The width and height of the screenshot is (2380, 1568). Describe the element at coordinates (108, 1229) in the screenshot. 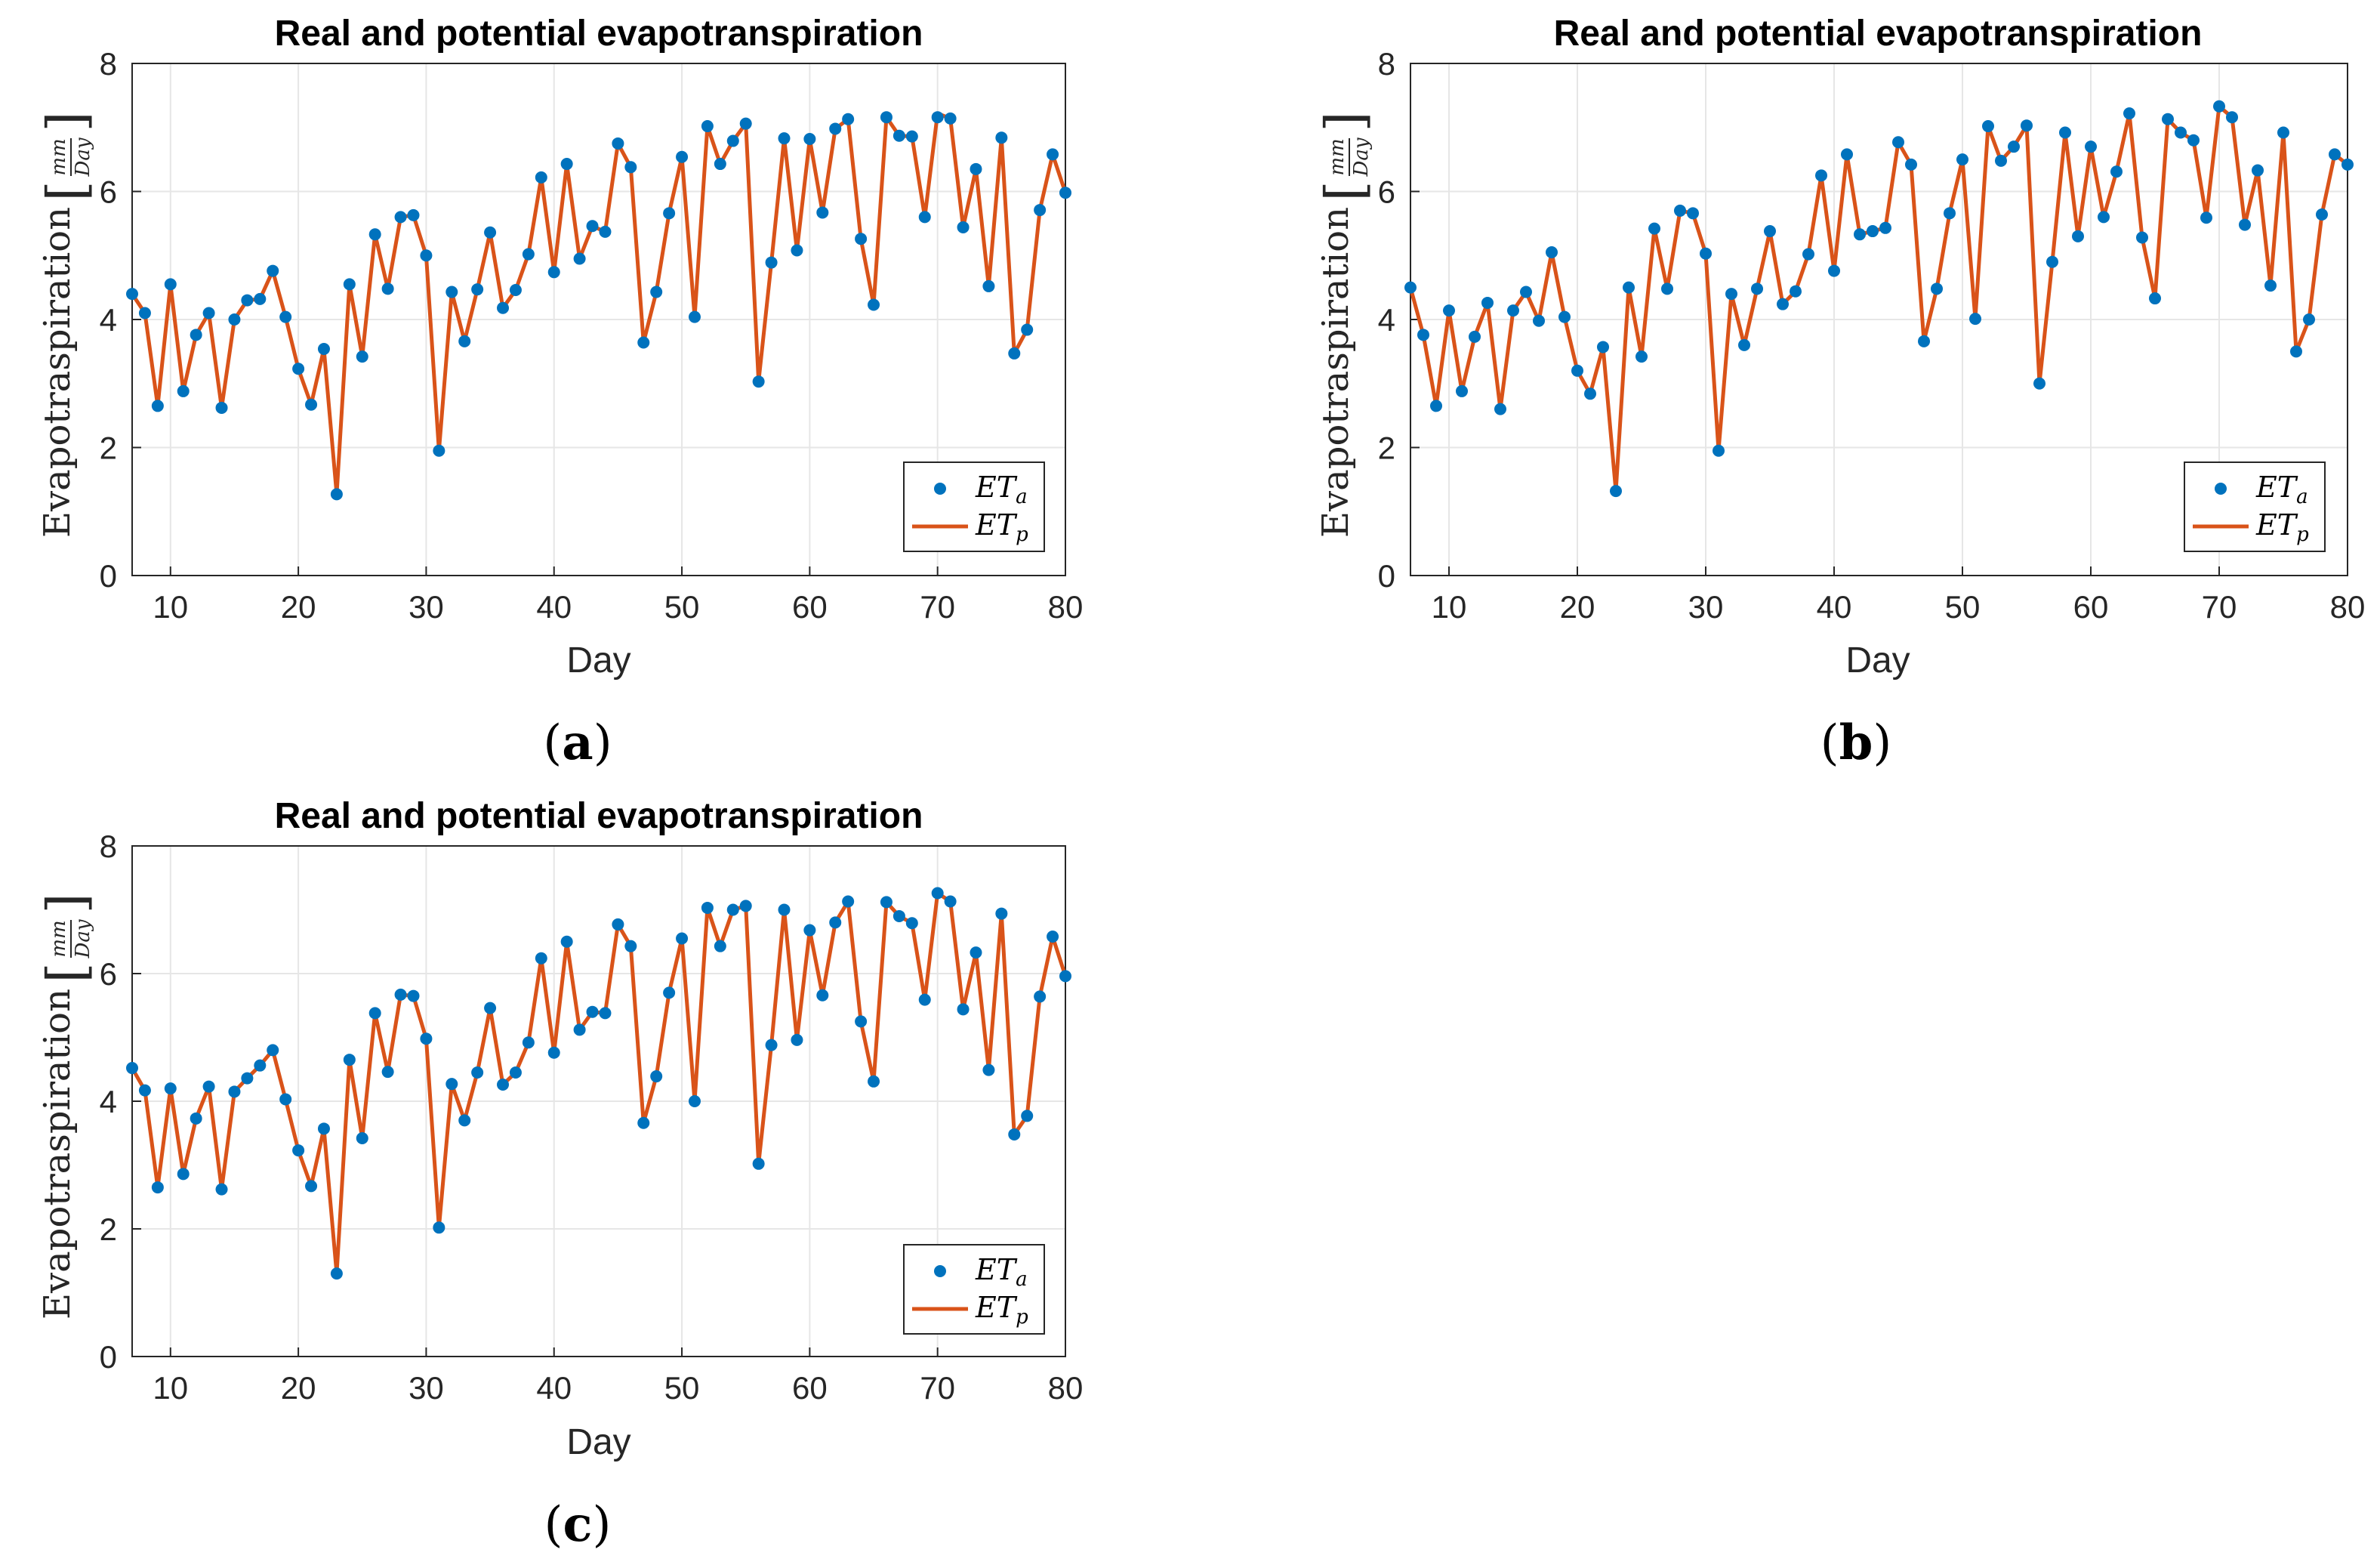

I see `y-tick-label: 2` at that location.